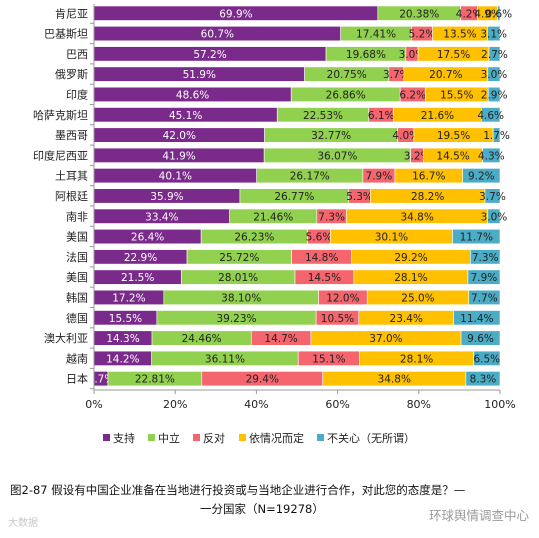  What do you see at coordinates (321, 258) in the screenshot?
I see `data-label: 14.8%` at bounding box center [321, 258].